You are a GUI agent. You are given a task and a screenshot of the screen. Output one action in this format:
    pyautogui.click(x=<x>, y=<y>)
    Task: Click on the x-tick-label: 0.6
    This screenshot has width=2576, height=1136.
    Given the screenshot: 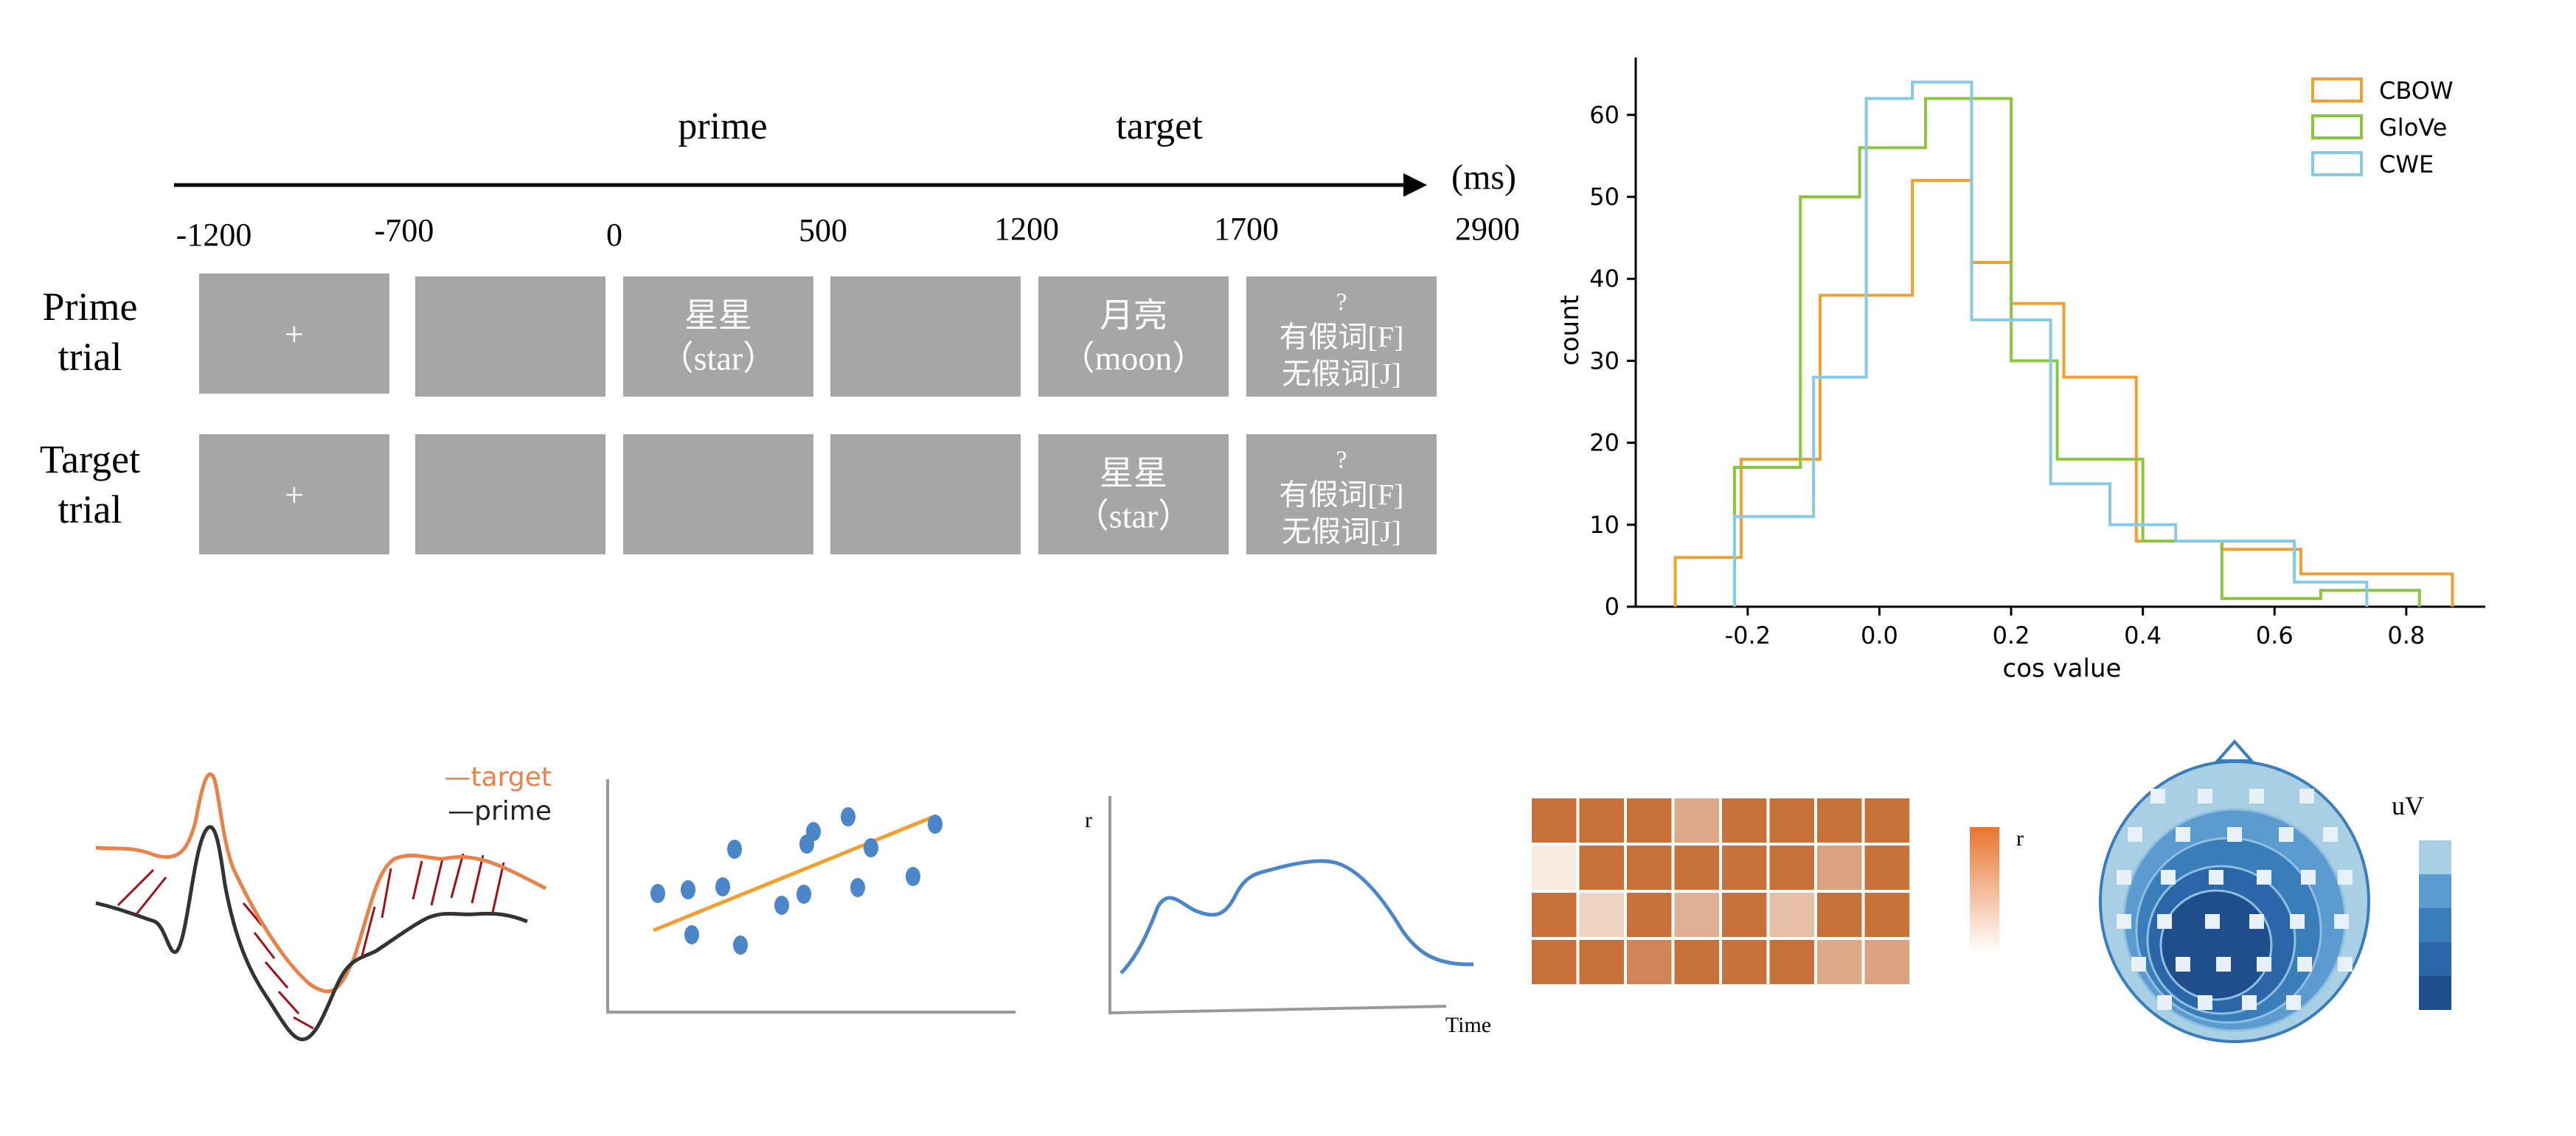 What is the action you would take?
    pyautogui.click(x=2275, y=635)
    